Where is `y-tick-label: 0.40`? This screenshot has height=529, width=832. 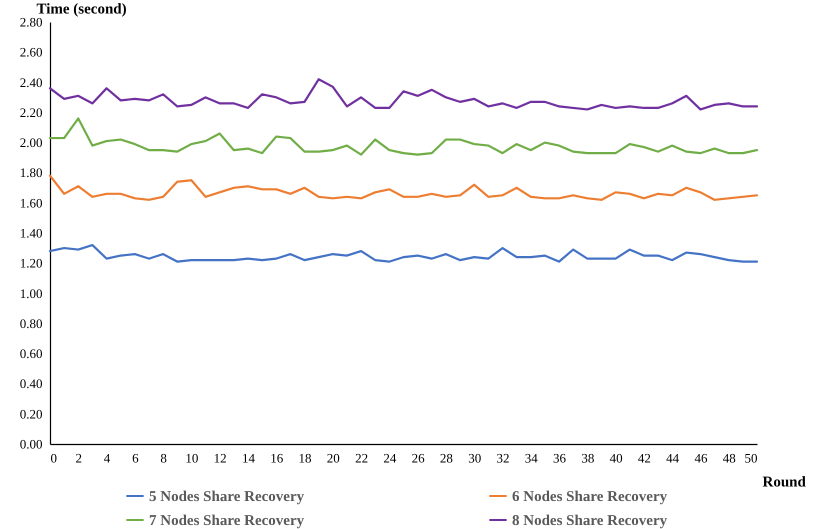
y-tick-label: 0.40 is located at coordinates (31, 384).